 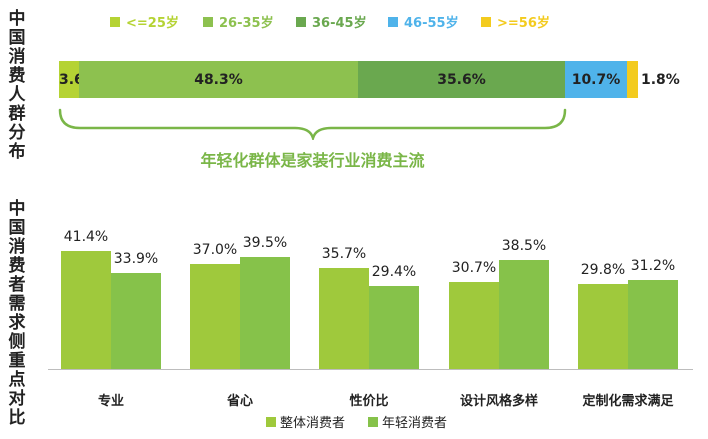 I want to click on legend-label: 年轻消费者, so click(x=415, y=423).